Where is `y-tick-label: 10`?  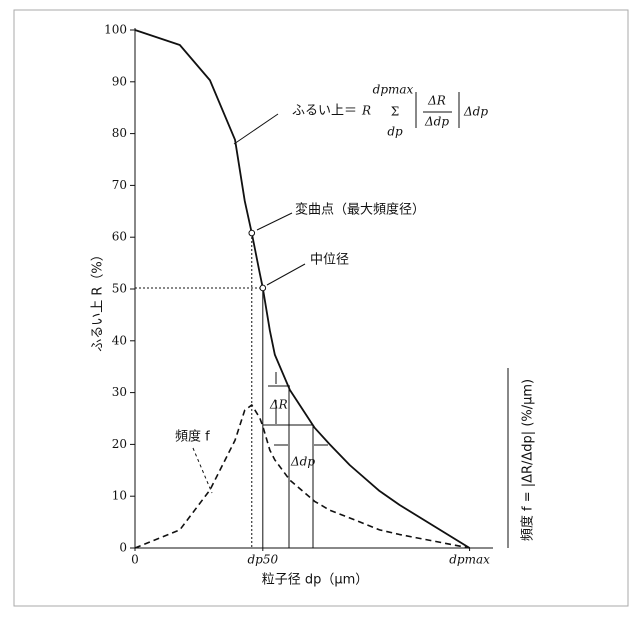 y-tick-label: 10 is located at coordinates (119, 496).